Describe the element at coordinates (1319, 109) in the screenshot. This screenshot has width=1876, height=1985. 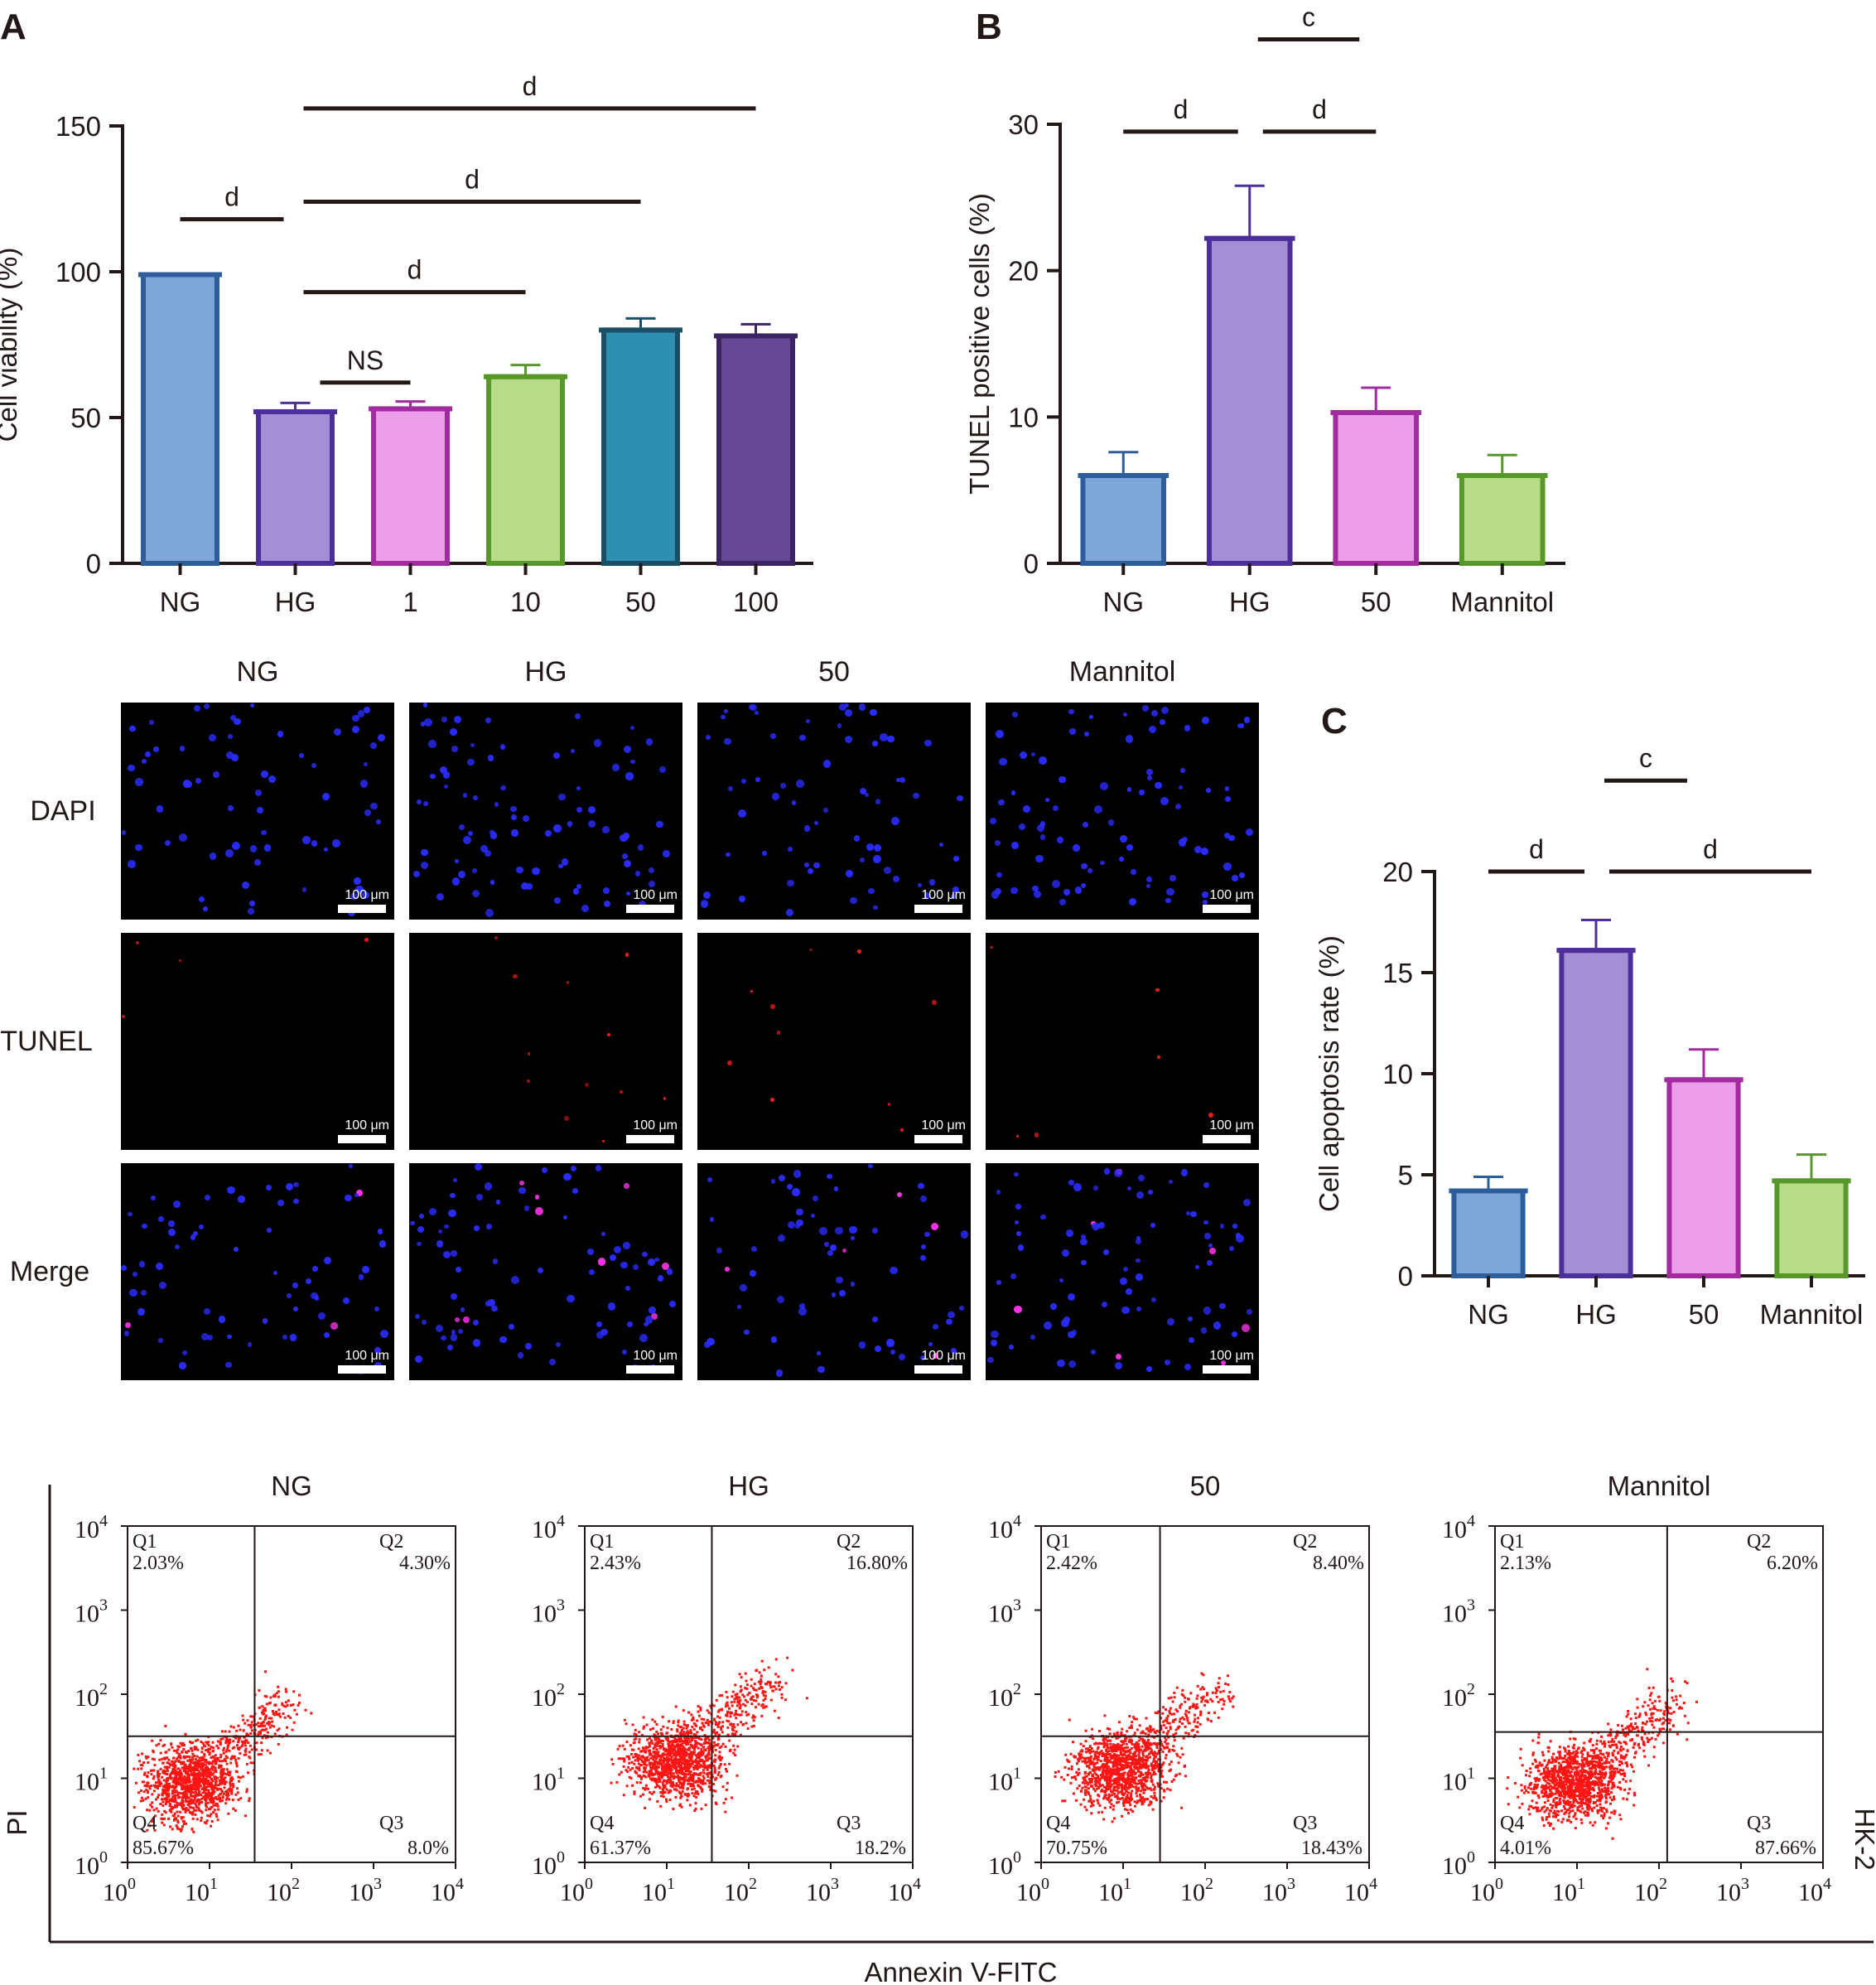
I see `B-sig-label: d` at that location.